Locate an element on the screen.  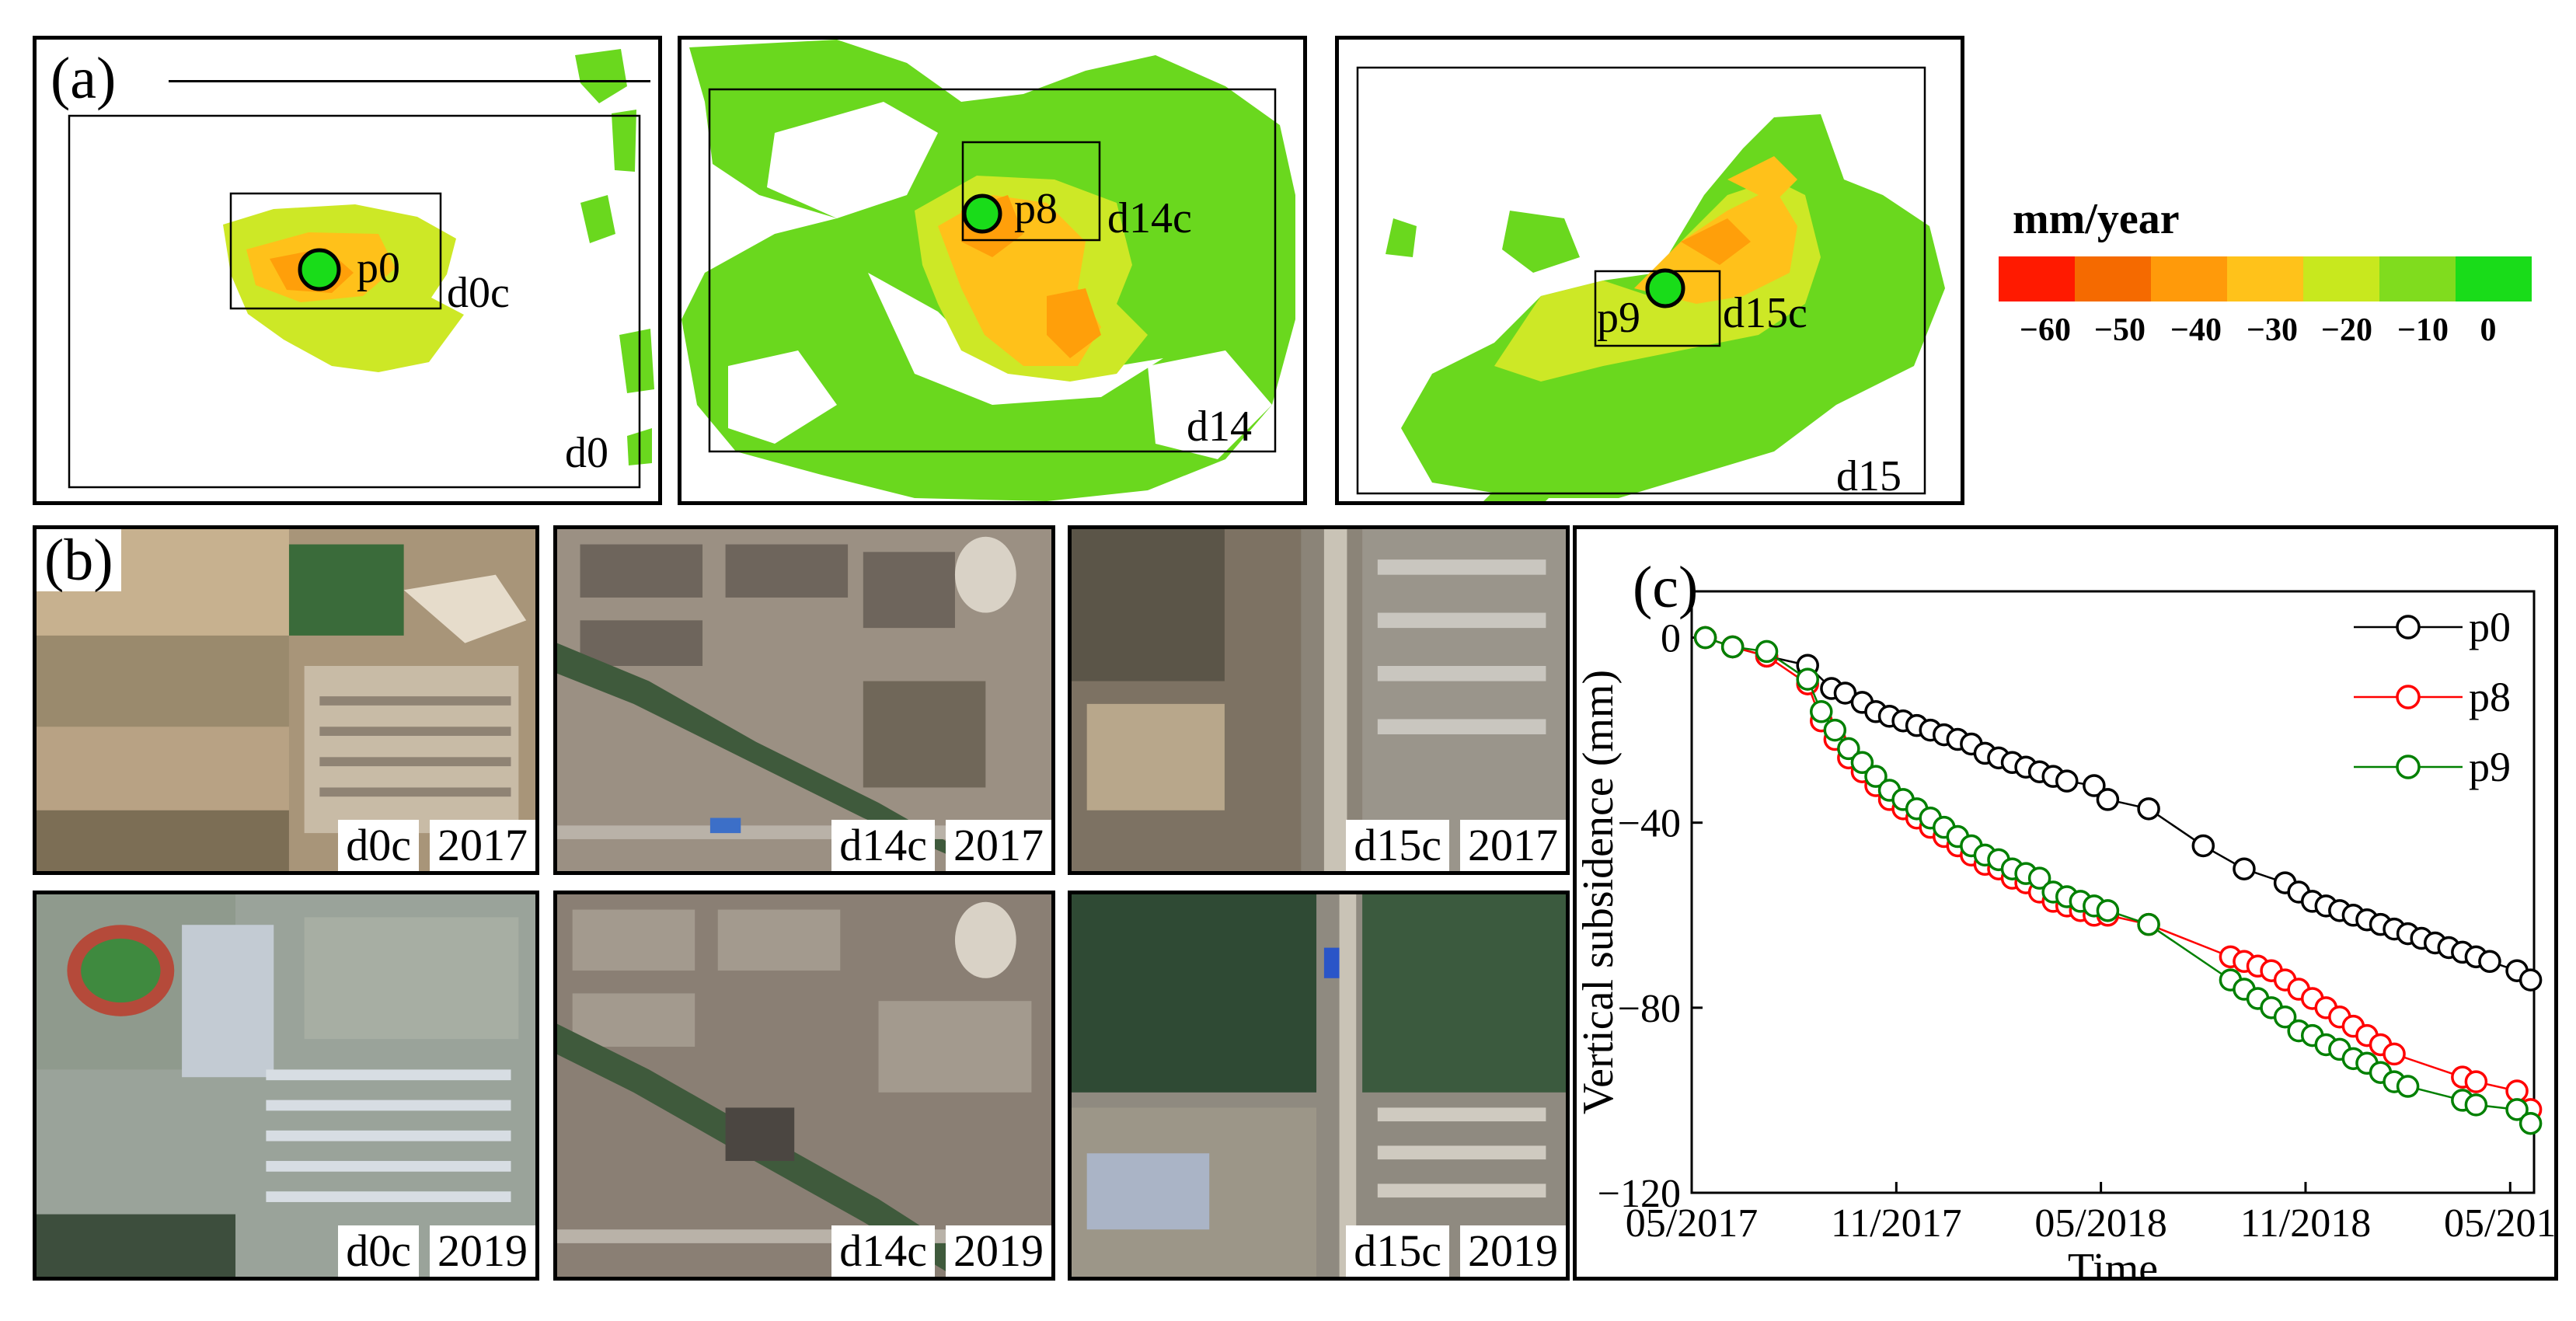
map-panel-d14: p8 d14c d14 is located at coordinates (992, 270).